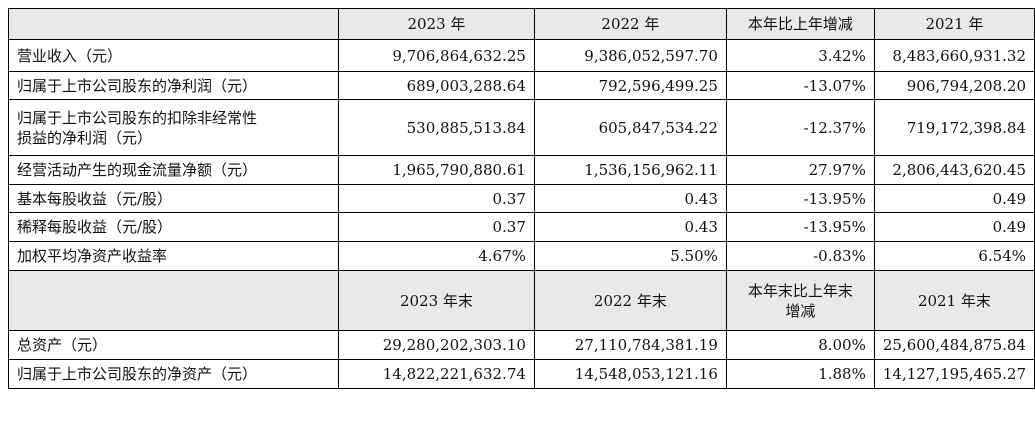  Describe the element at coordinates (954, 127) in the screenshot. I see `value-2021: 719,172,398.84` at that location.